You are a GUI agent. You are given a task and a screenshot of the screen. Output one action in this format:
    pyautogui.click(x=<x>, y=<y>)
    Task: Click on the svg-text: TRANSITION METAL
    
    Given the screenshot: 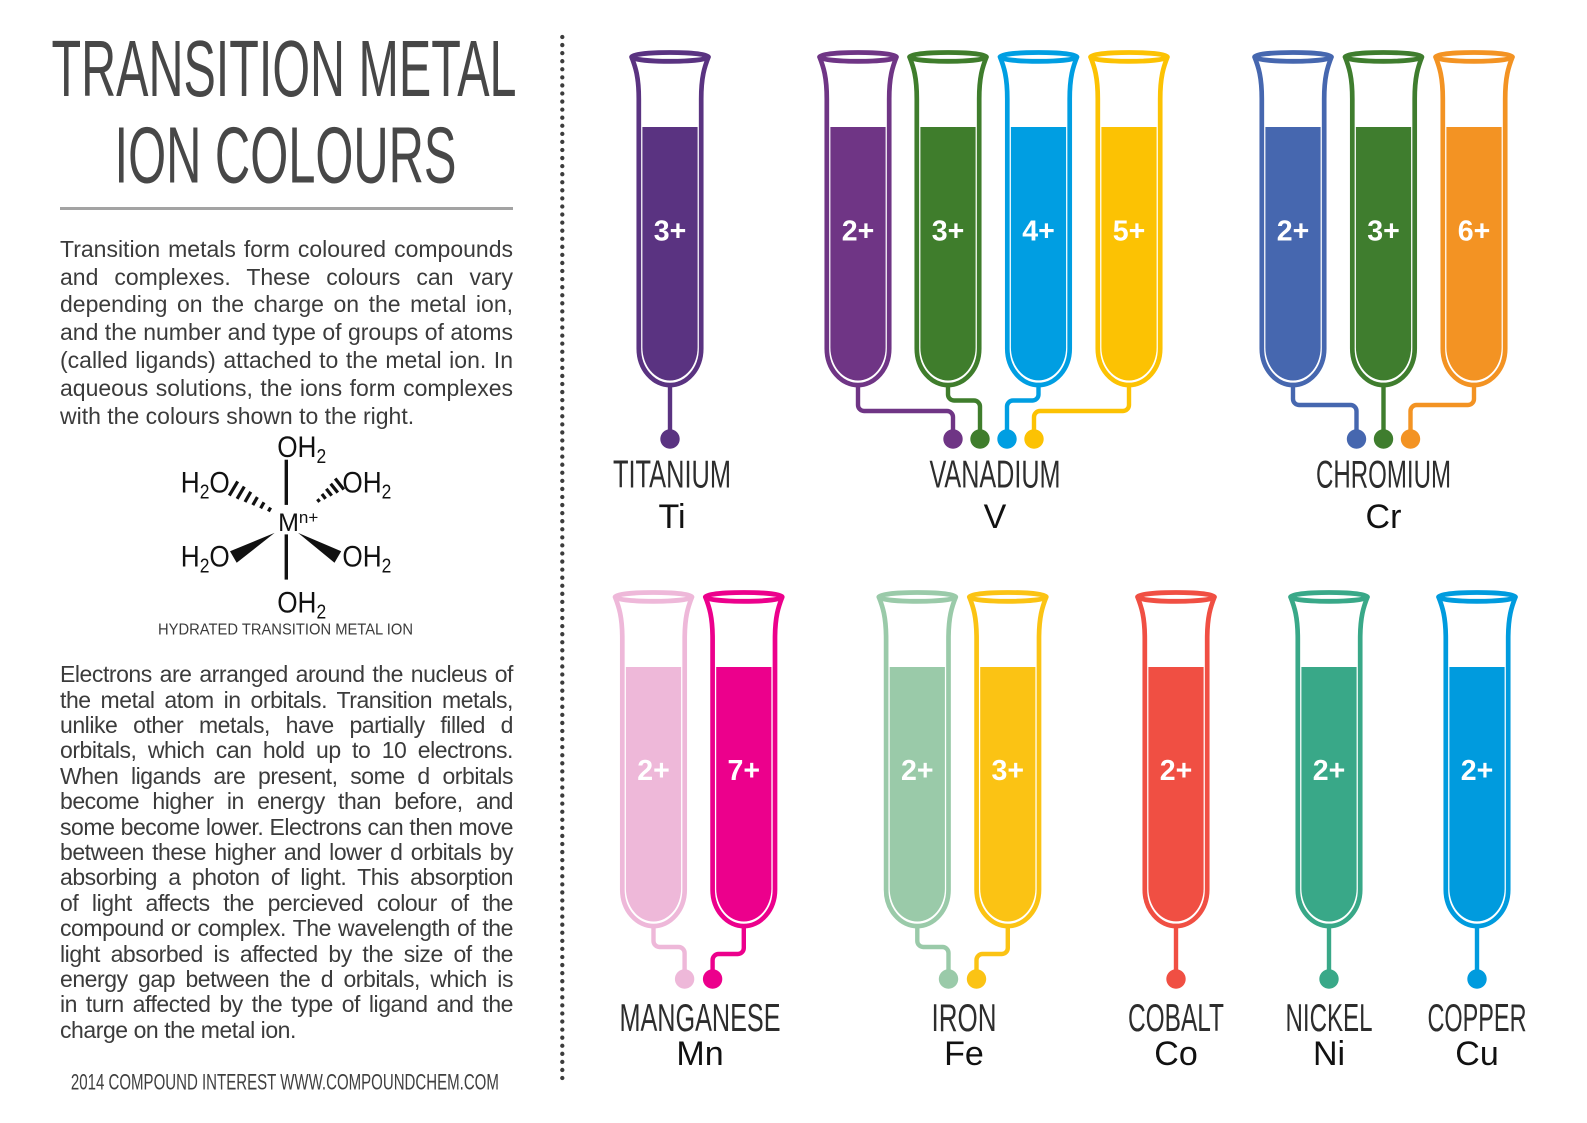 What is the action you would take?
    pyautogui.click(x=284, y=68)
    